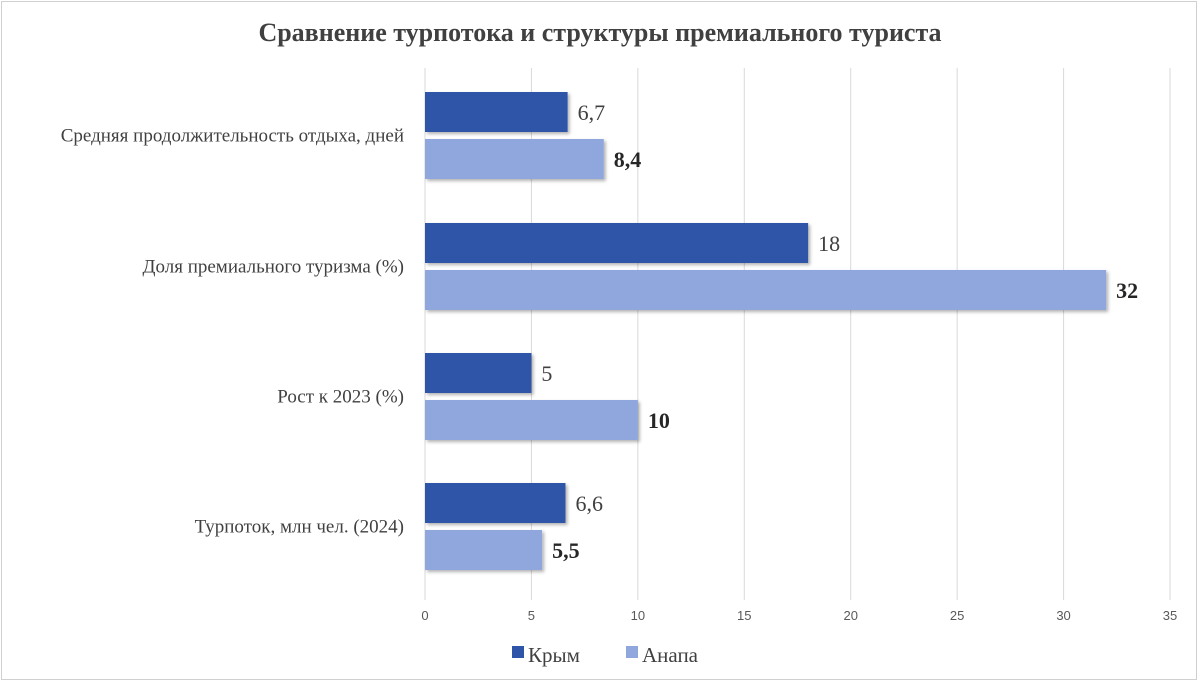 Image resolution: width=1200 pixels, height=683 pixels. I want to click on x-tick-label: 0, so click(424, 615).